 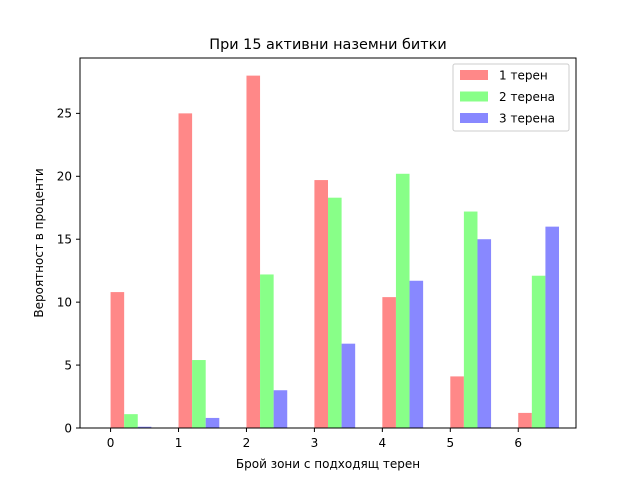 I want to click on bar-series2-cat3, so click(x=335, y=312).